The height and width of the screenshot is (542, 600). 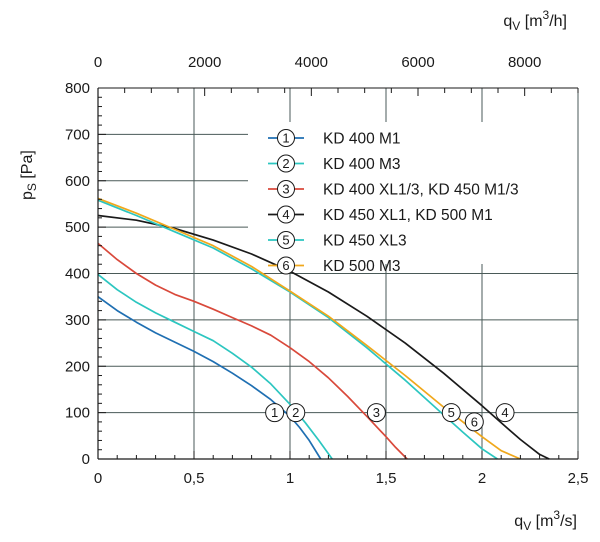 What do you see at coordinates (531, 21) in the screenshot?
I see `x2-axis-label-unit-open: [m` at bounding box center [531, 21].